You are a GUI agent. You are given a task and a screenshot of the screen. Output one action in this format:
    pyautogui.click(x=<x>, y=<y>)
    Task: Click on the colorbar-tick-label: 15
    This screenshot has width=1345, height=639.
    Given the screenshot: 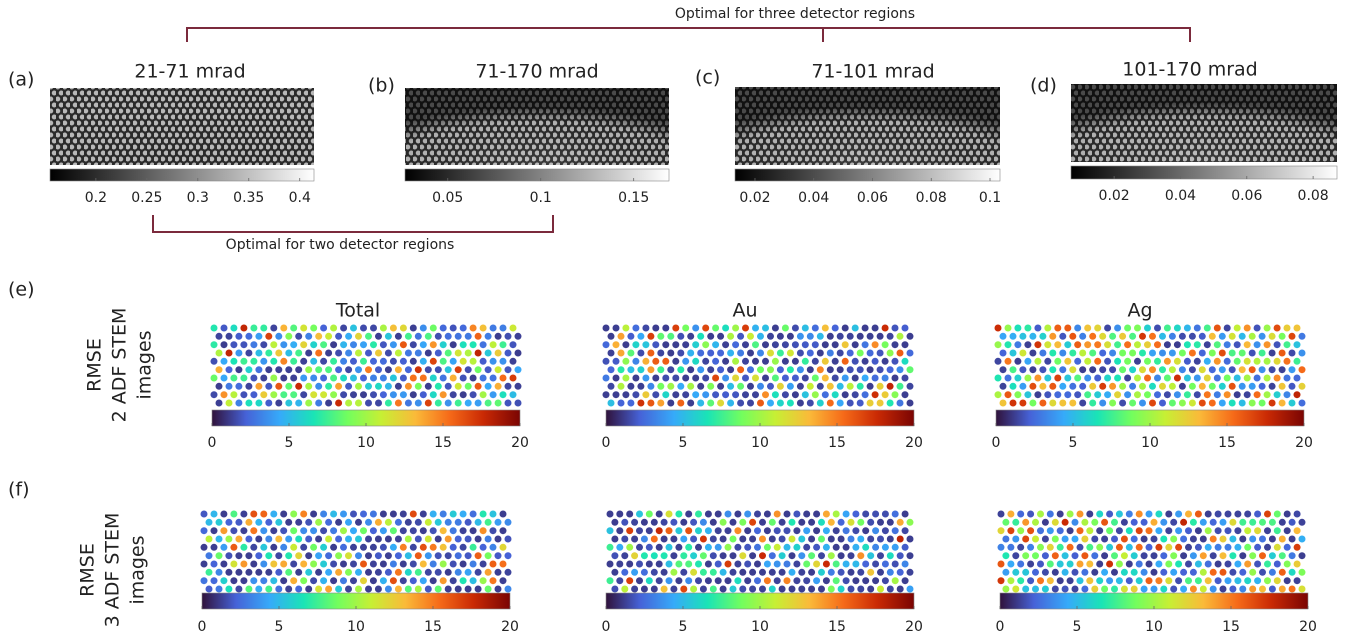 What is the action you would take?
    pyautogui.click(x=837, y=627)
    